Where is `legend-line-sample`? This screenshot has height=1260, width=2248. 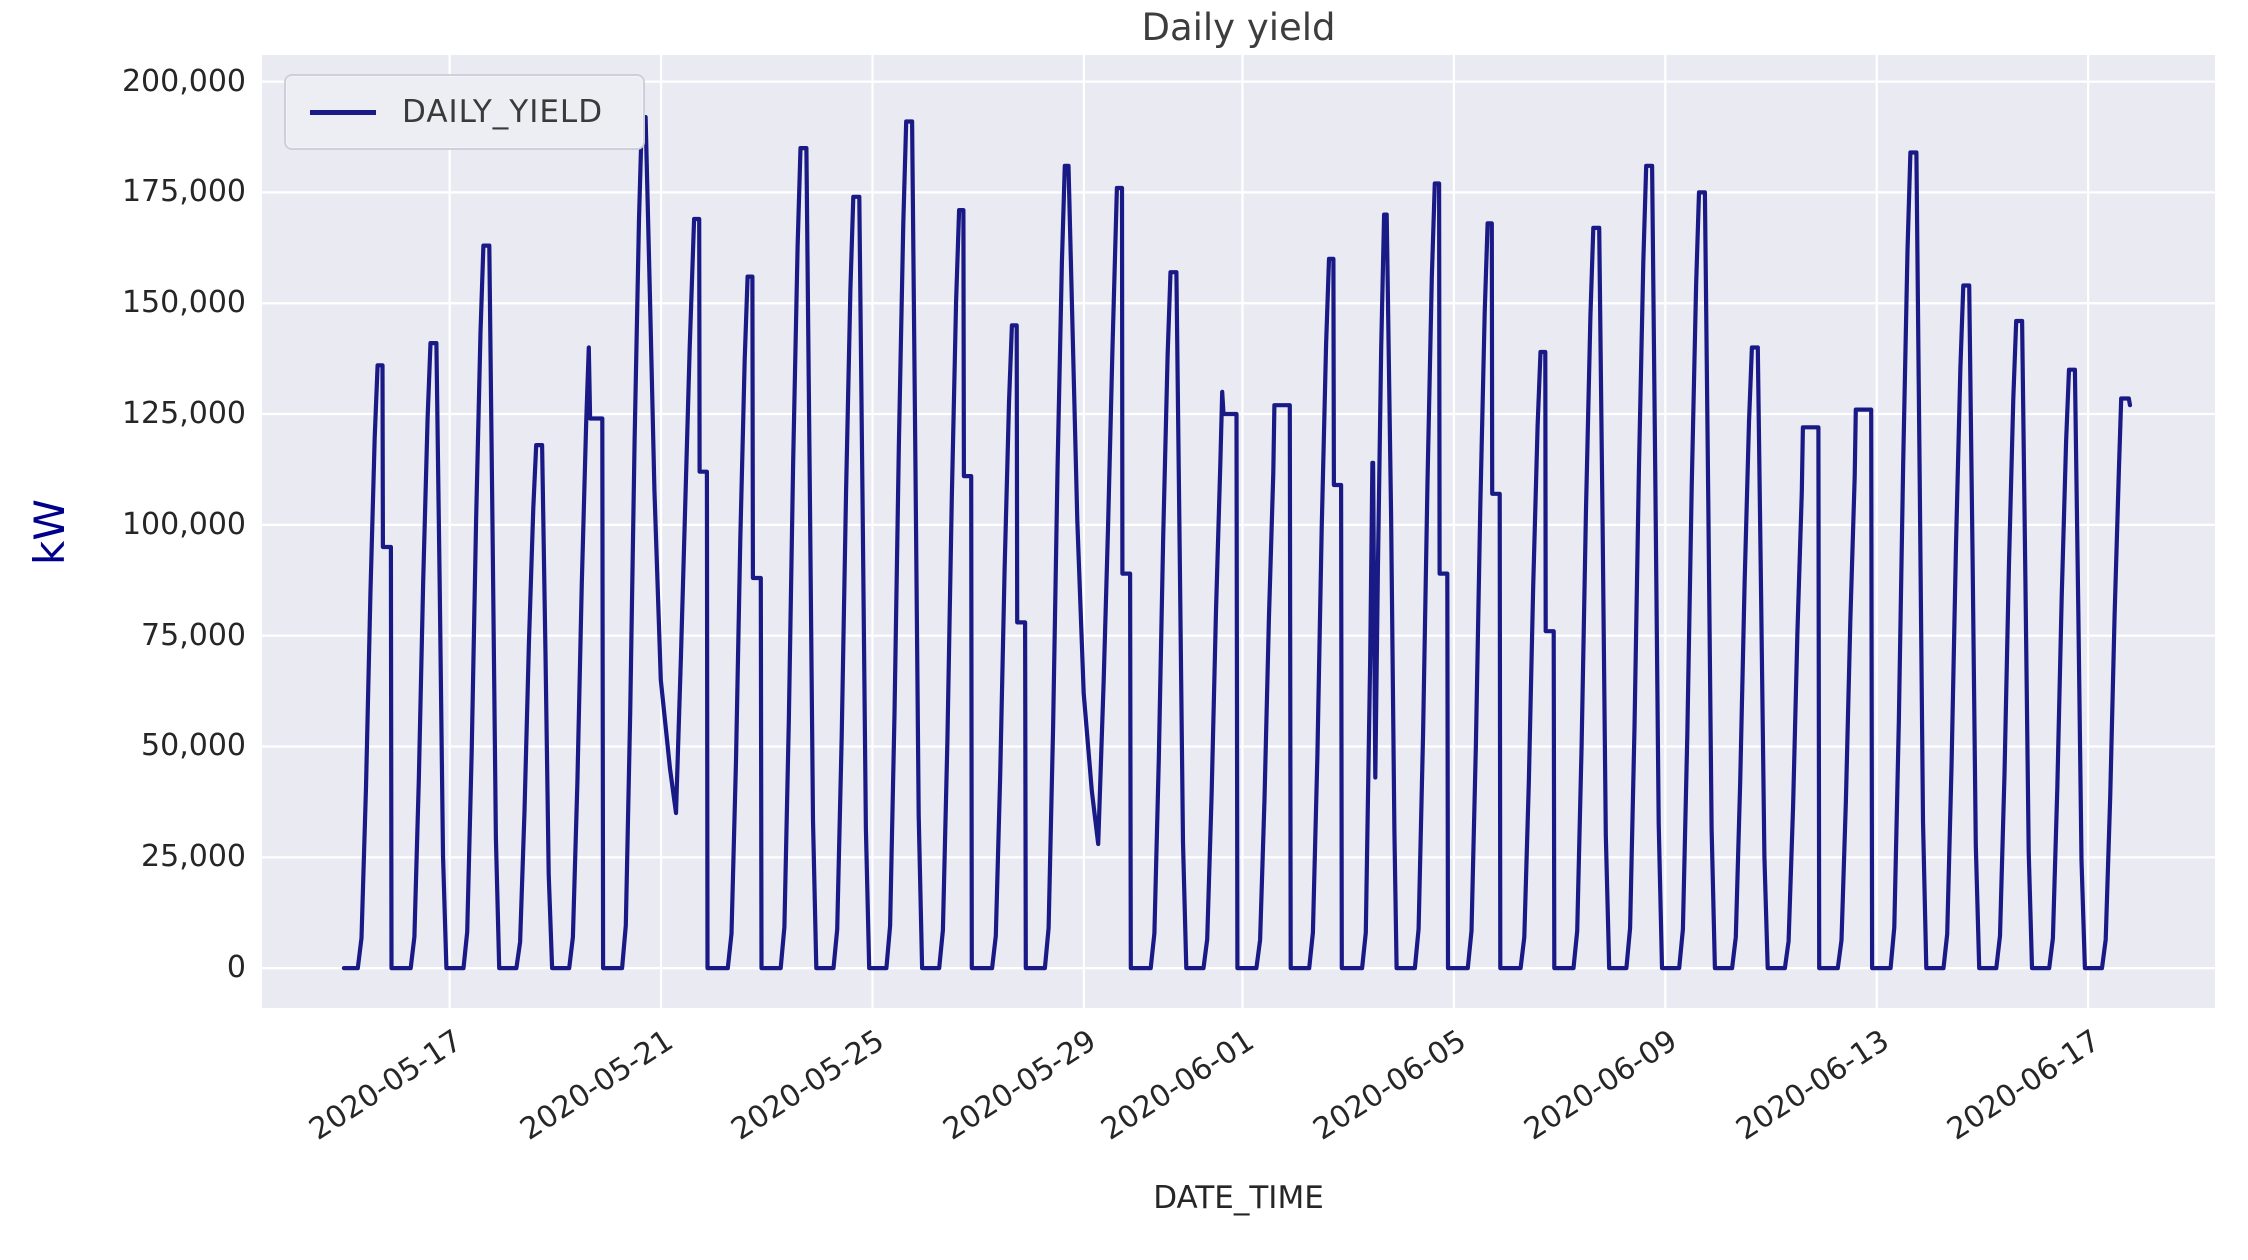 legend-line-sample is located at coordinates (343, 112).